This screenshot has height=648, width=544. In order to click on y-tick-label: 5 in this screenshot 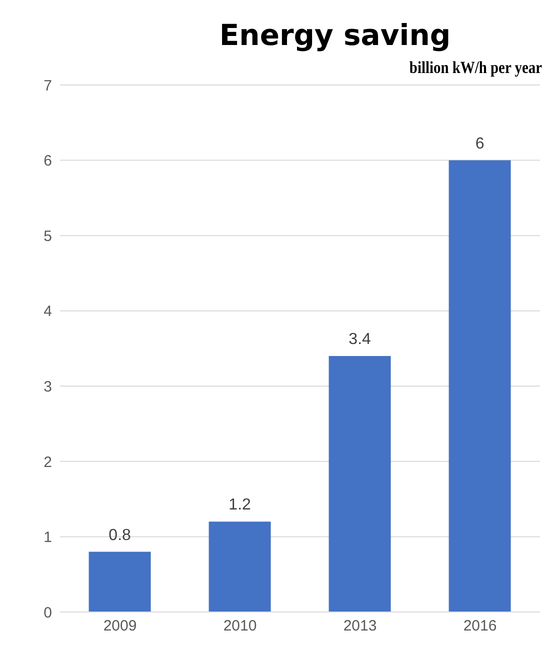, I will do `click(48, 236)`.